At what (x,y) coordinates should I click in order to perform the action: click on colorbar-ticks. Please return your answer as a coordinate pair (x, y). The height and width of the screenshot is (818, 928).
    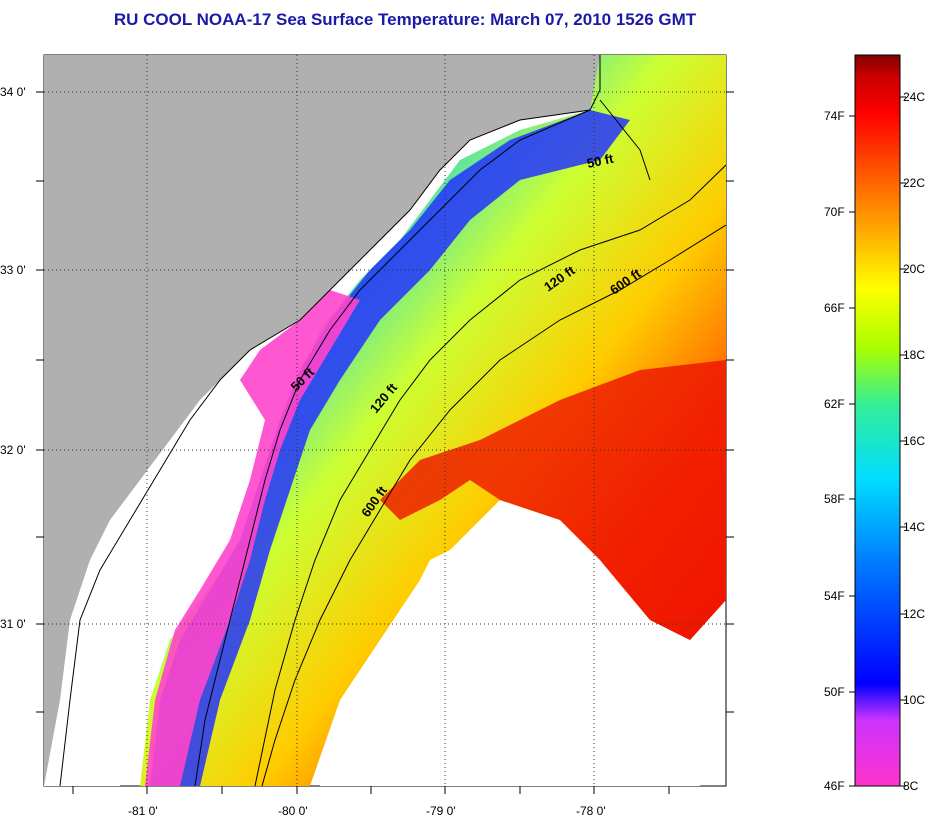
    Looking at the image, I should click on (877, 441).